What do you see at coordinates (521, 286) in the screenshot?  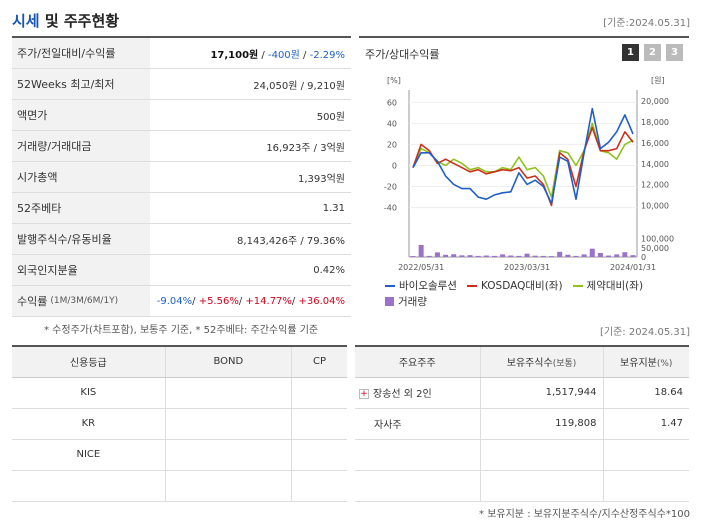 I see `legend-label: KOSDAQ대비(좌)` at bounding box center [521, 286].